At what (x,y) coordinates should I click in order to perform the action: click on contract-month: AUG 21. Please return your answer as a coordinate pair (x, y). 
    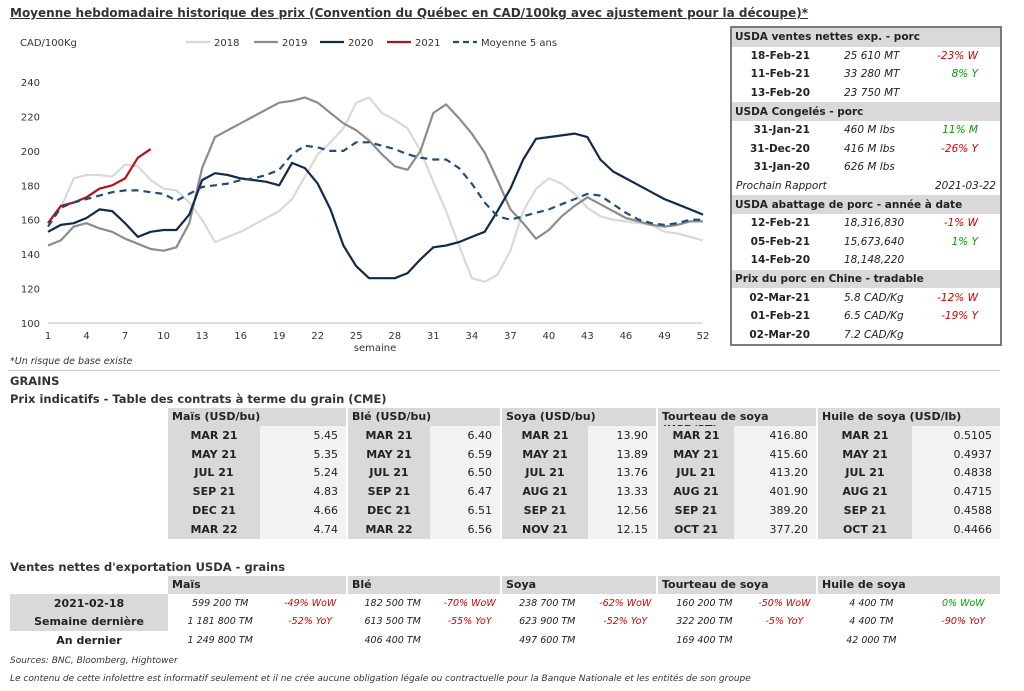
    Looking at the image, I should click on (545, 492).